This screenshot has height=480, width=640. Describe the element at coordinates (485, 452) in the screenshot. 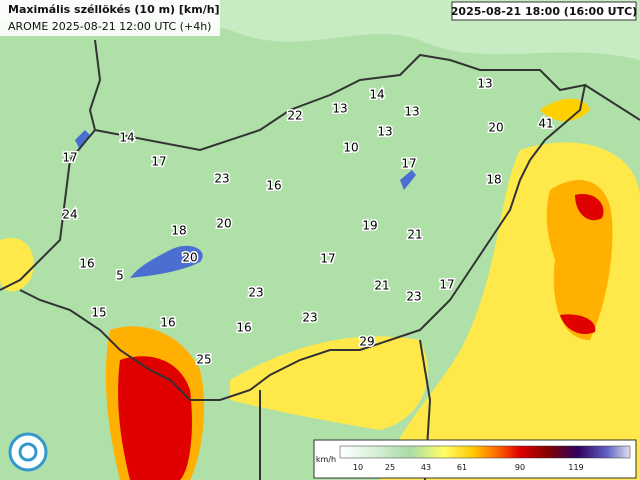

I see `legend-bar` at that location.